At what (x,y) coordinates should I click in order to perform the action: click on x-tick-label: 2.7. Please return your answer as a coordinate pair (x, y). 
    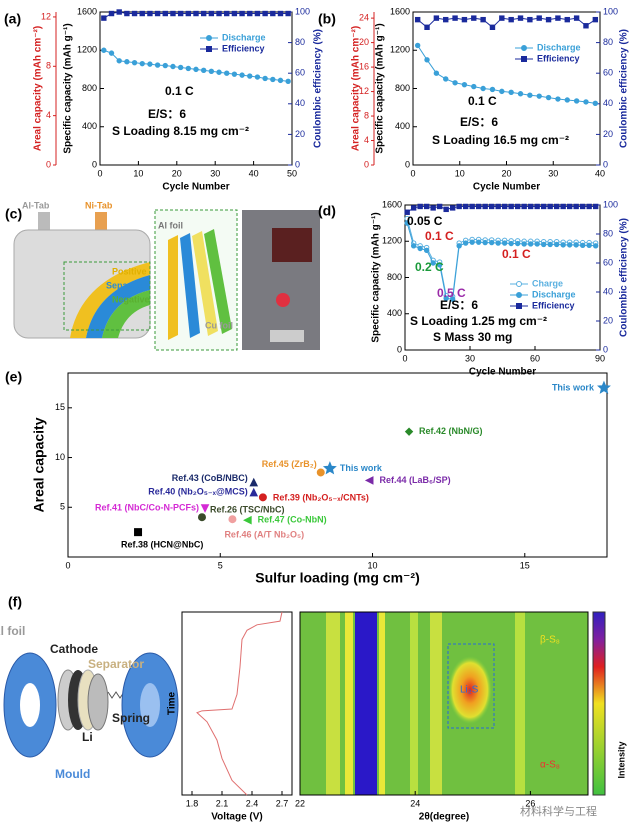
    Looking at the image, I should click on (282, 803).